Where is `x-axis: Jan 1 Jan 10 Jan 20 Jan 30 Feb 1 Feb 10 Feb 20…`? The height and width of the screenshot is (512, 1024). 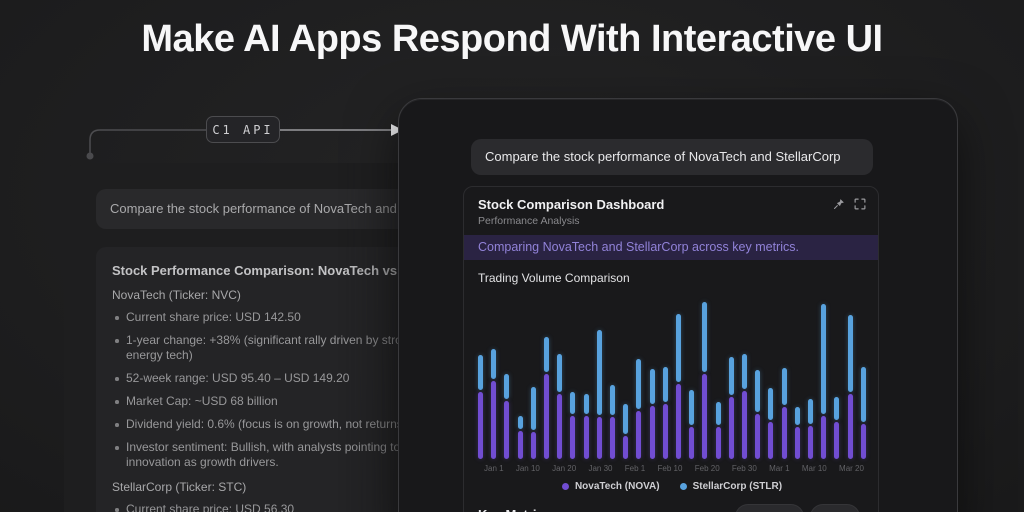 x-axis: Jan 1 Jan 10 Jan 20 Jan 30 Feb 1 Feb 10 Feb 20… is located at coordinates (672, 468).